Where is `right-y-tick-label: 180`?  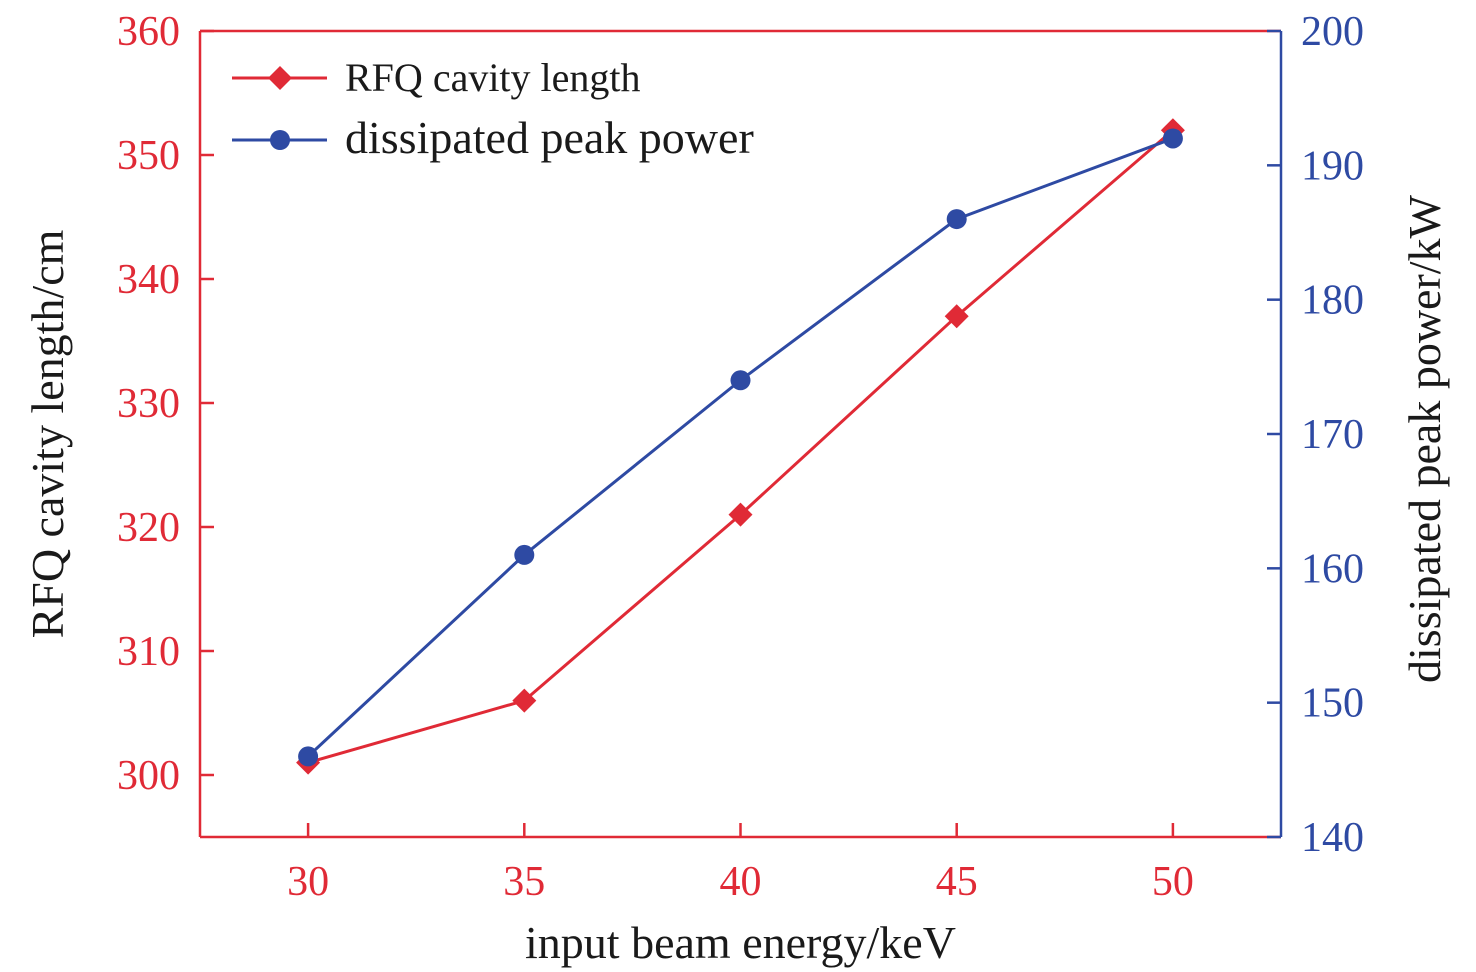 right-y-tick-label: 180 is located at coordinates (1332, 301).